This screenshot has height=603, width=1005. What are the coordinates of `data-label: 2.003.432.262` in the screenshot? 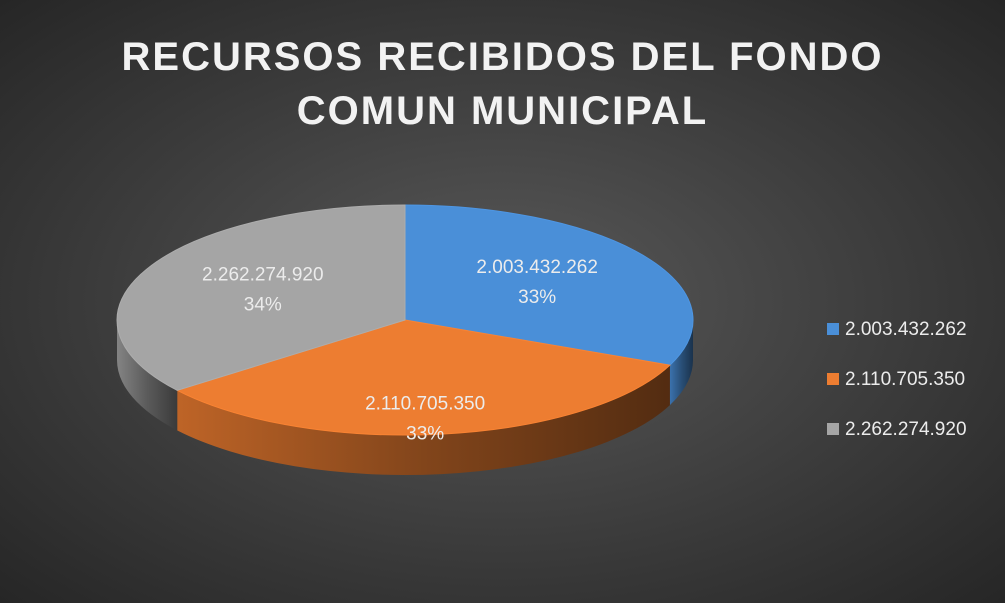 It's located at (537, 267).